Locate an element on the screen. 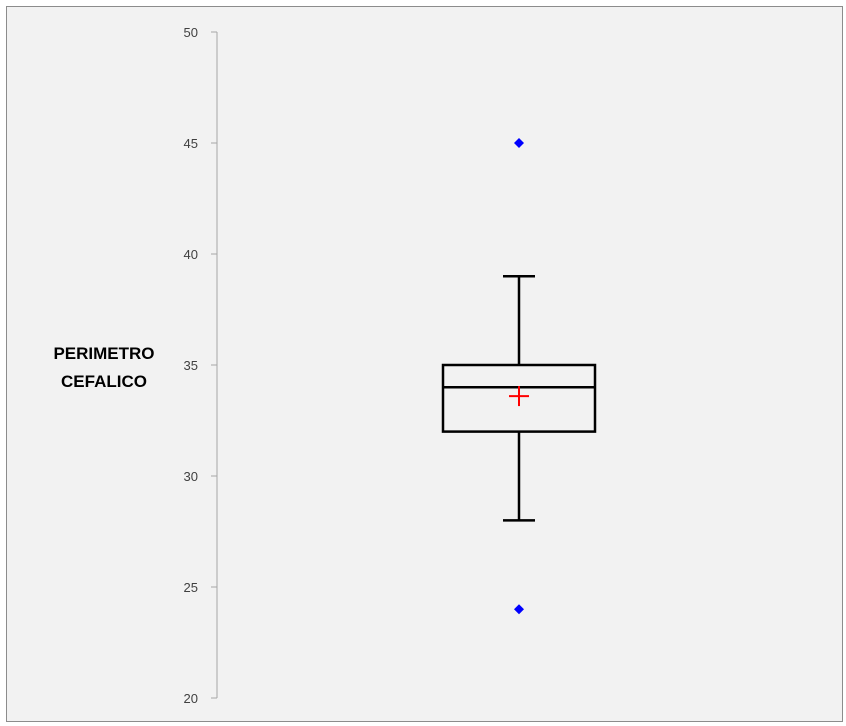  y-tick-label: 30 is located at coordinates (191, 476).